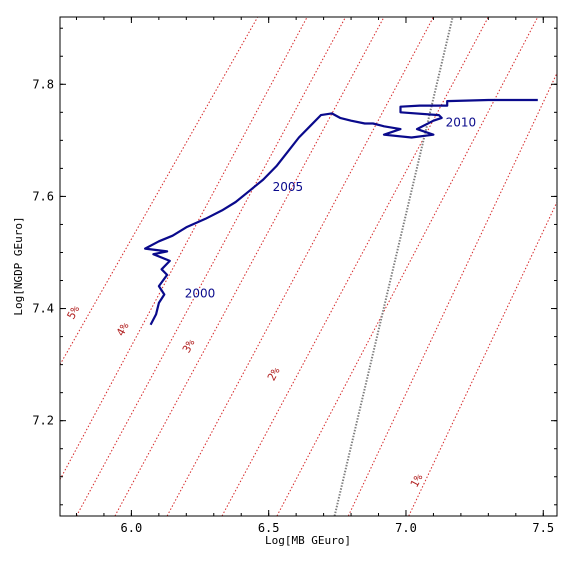  I want to click on year-label-2005: 2005, so click(288, 187).